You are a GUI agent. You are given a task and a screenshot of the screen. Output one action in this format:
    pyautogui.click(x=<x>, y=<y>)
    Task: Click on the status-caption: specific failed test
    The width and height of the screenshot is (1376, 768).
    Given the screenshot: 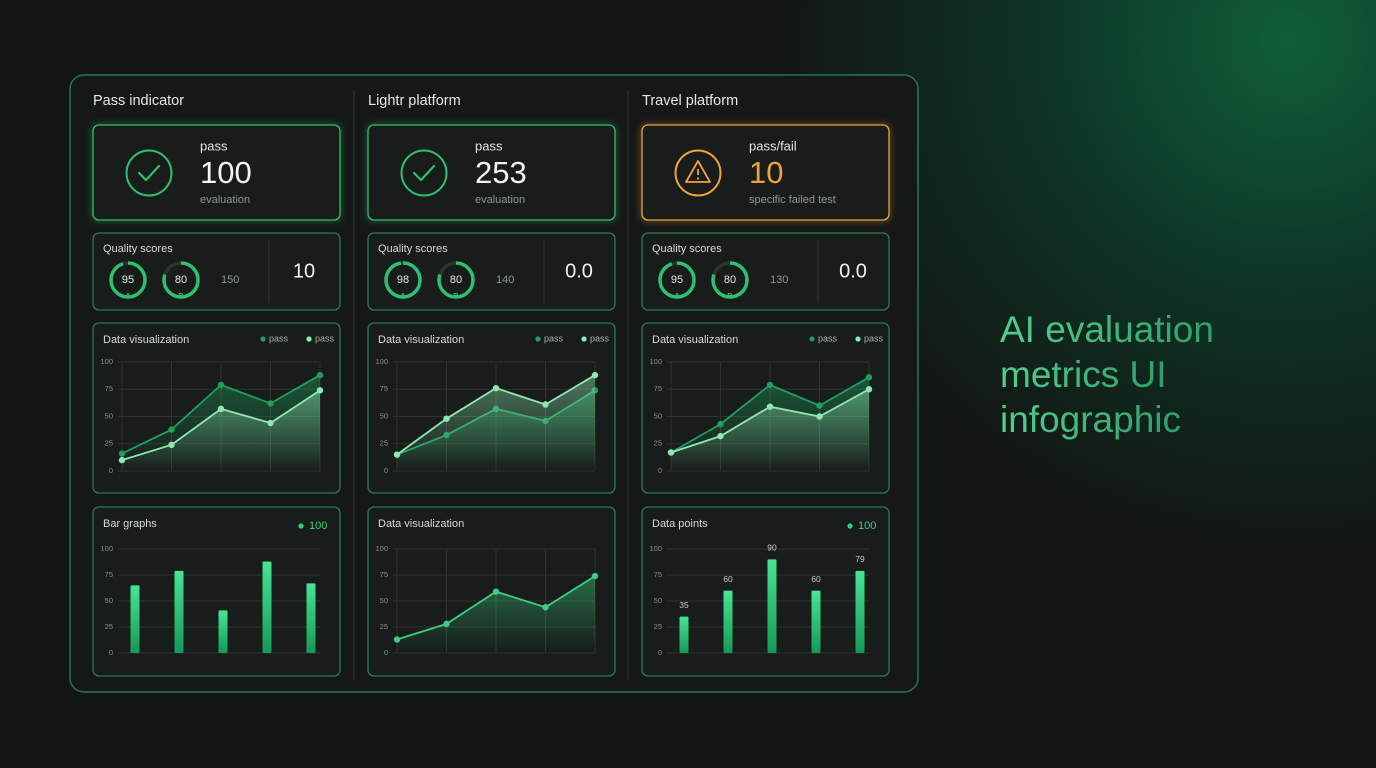 What is the action you would take?
    pyautogui.click(x=792, y=200)
    